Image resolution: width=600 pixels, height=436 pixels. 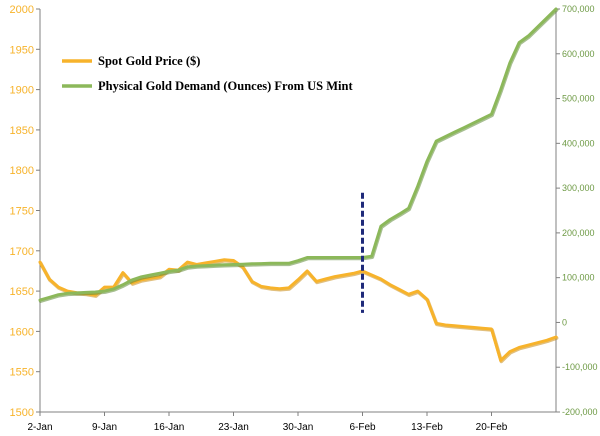 I want to click on left-tick-label: 1600, so click(x=22, y=332).